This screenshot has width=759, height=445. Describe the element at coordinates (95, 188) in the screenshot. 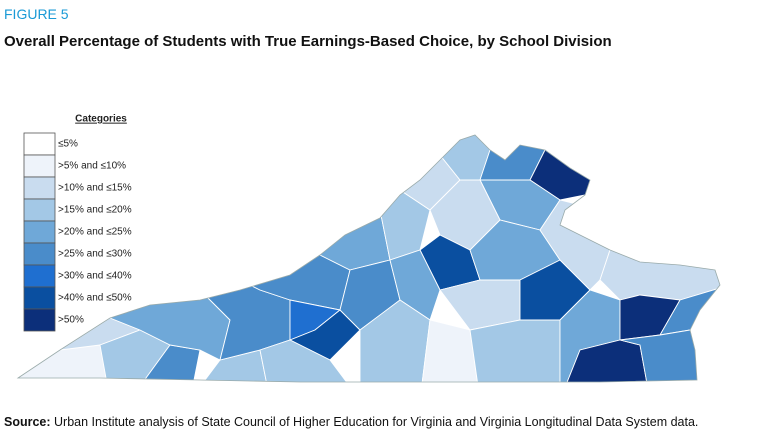

I see `legend-label: >10% and ≤15%` at that location.